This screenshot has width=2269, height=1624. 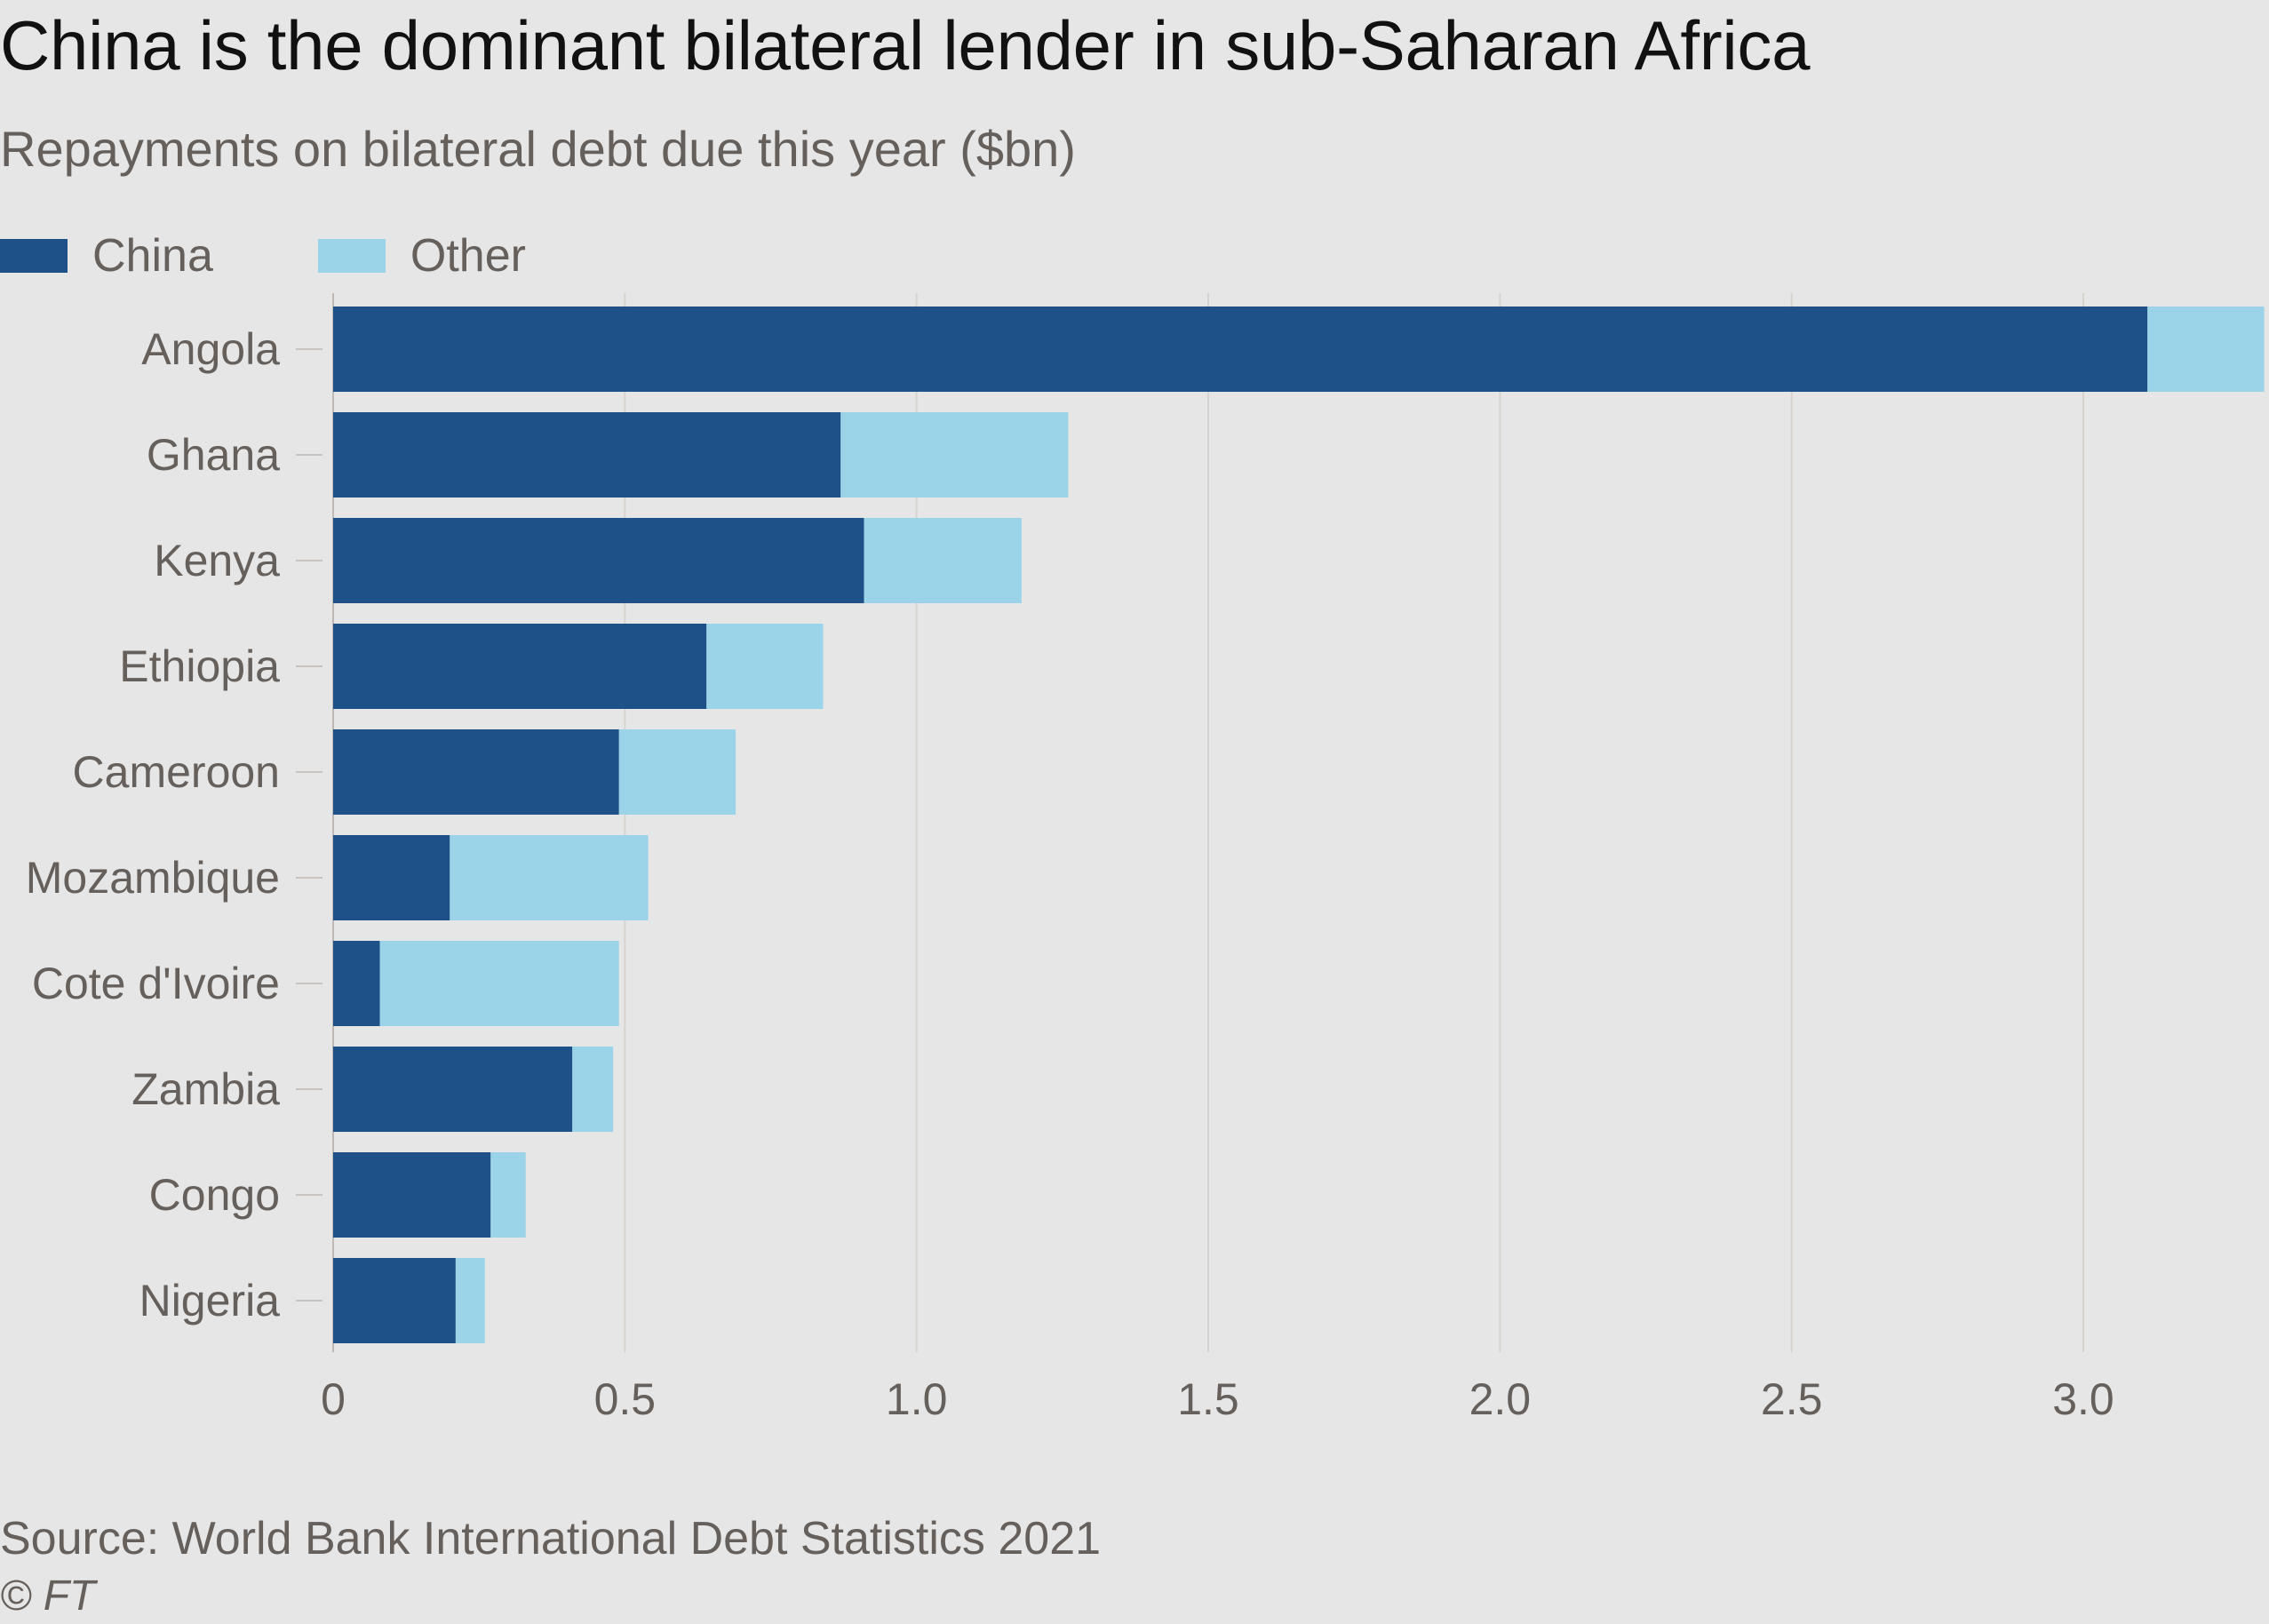 I want to click on x-tick-label: 2.0, so click(x=1500, y=1399).